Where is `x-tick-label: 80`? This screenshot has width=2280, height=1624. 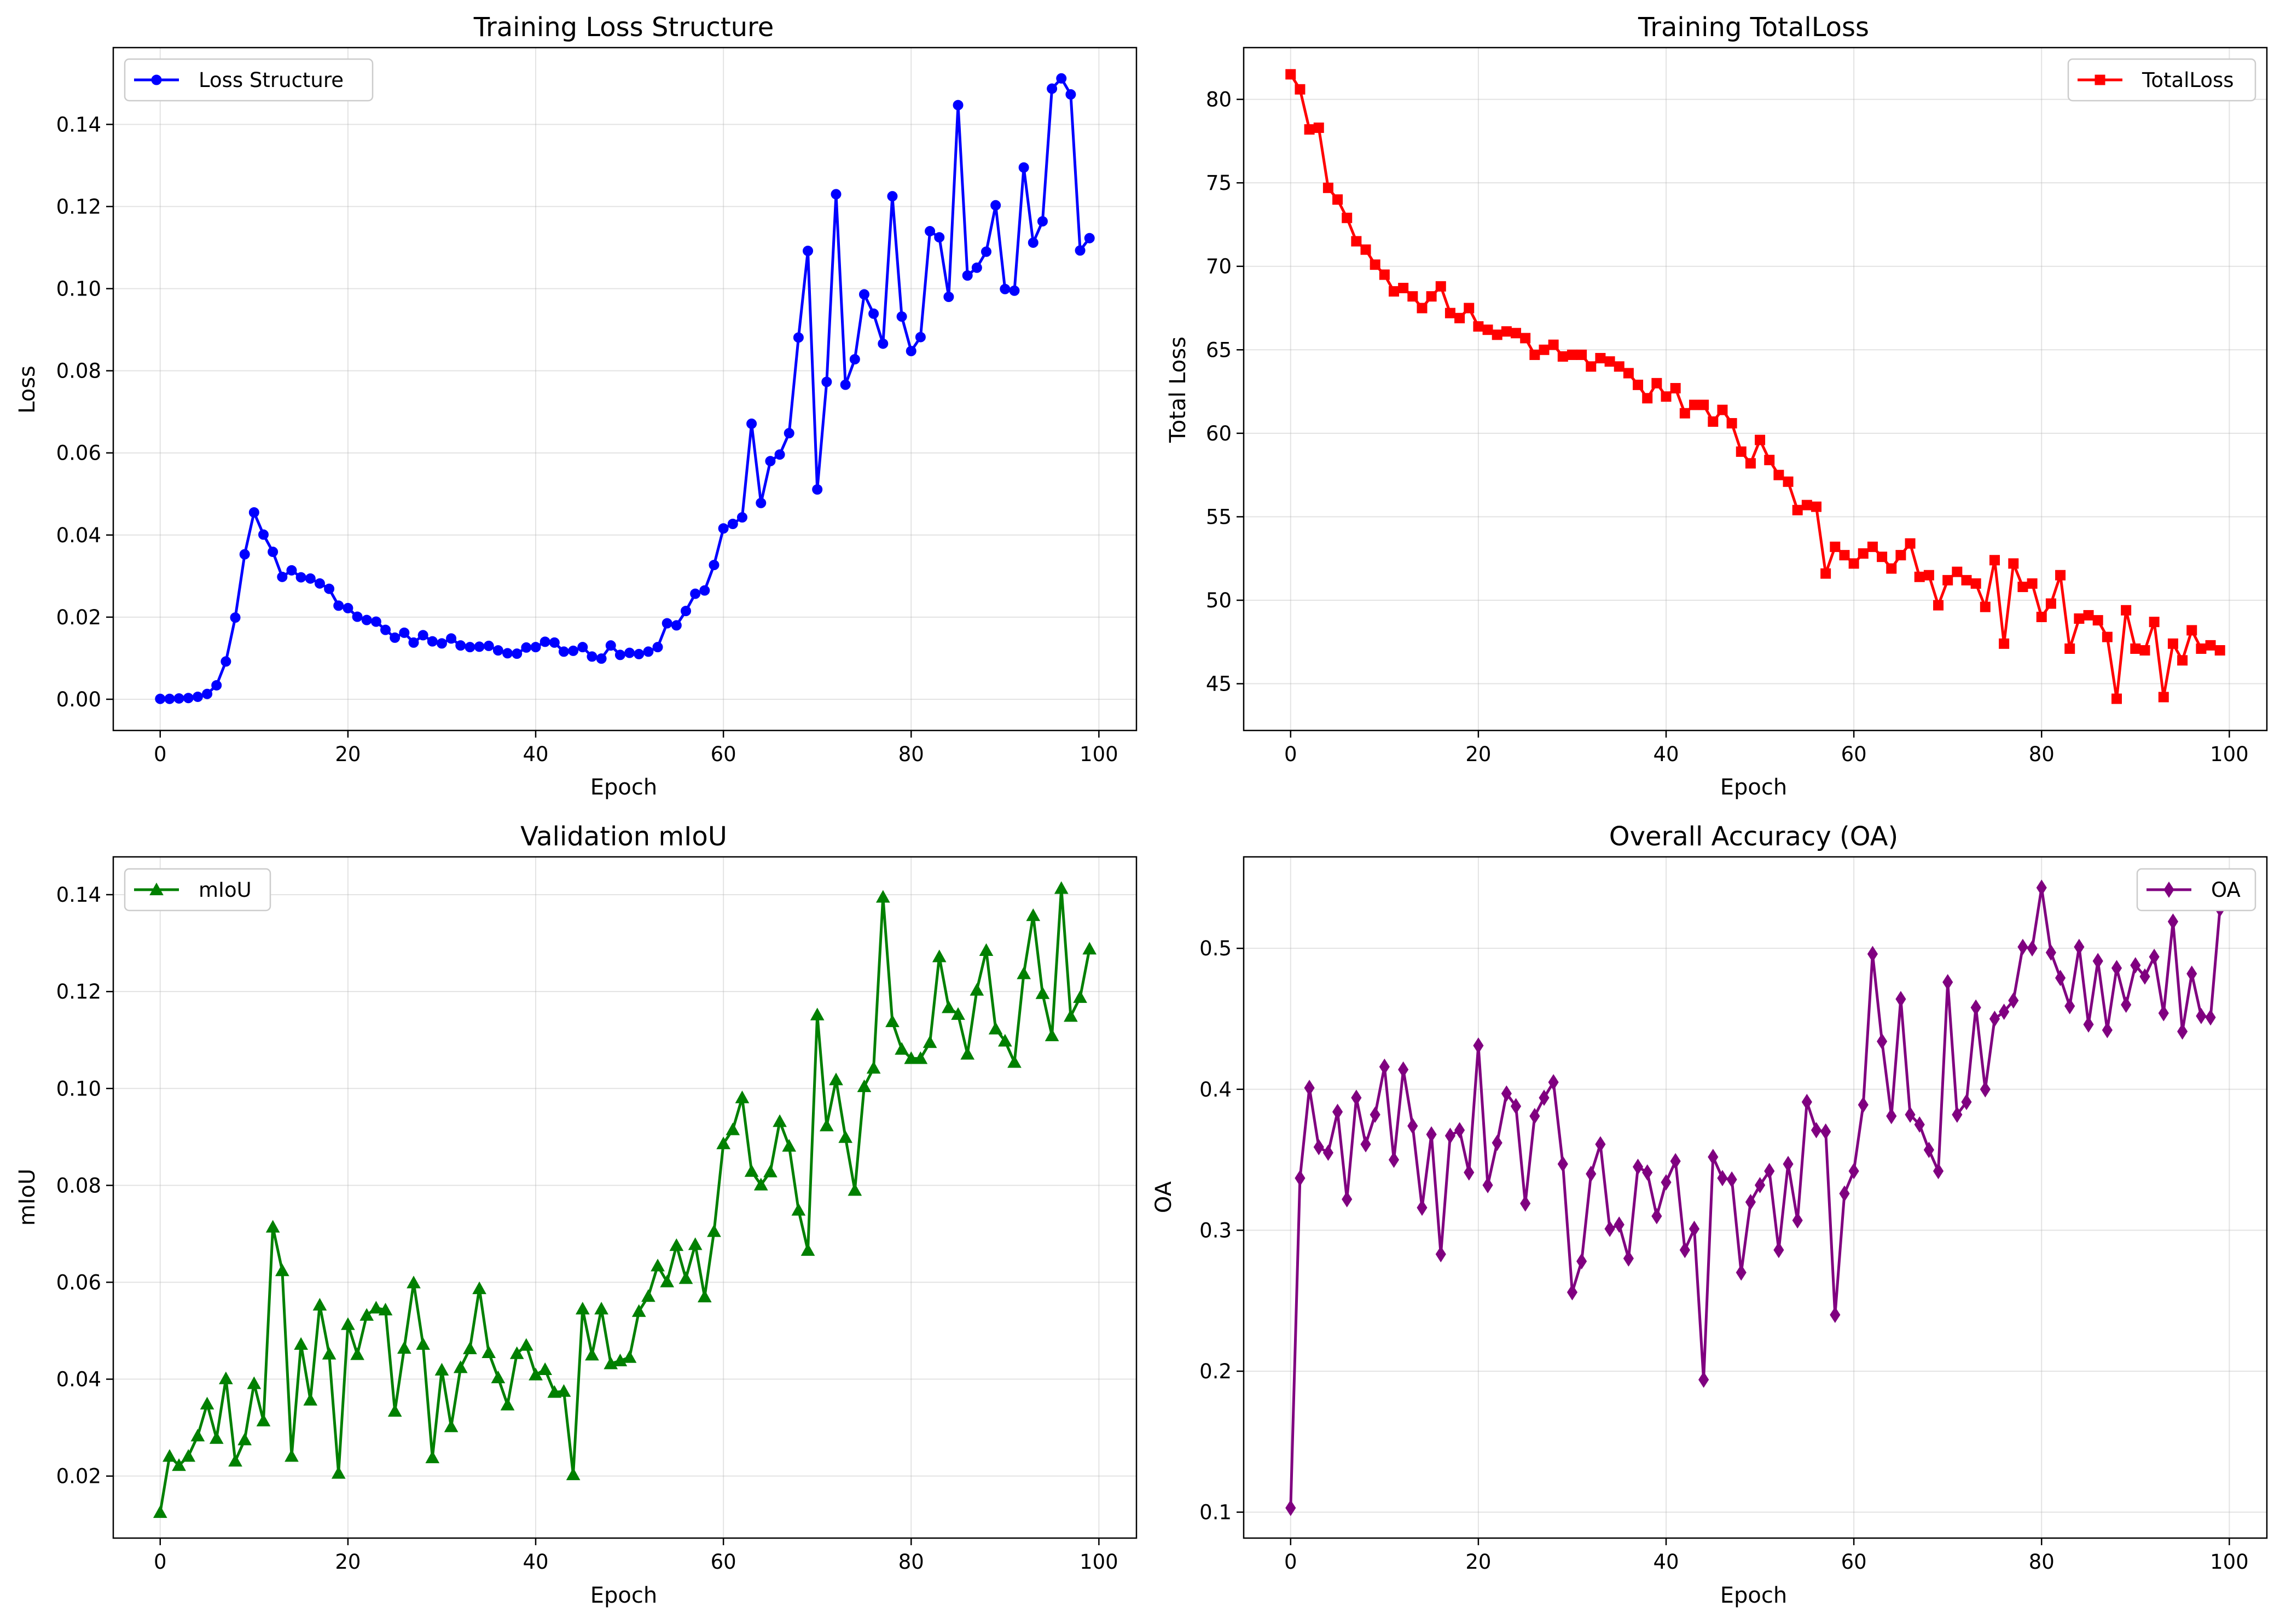
x-tick-label: 80 is located at coordinates (2042, 754).